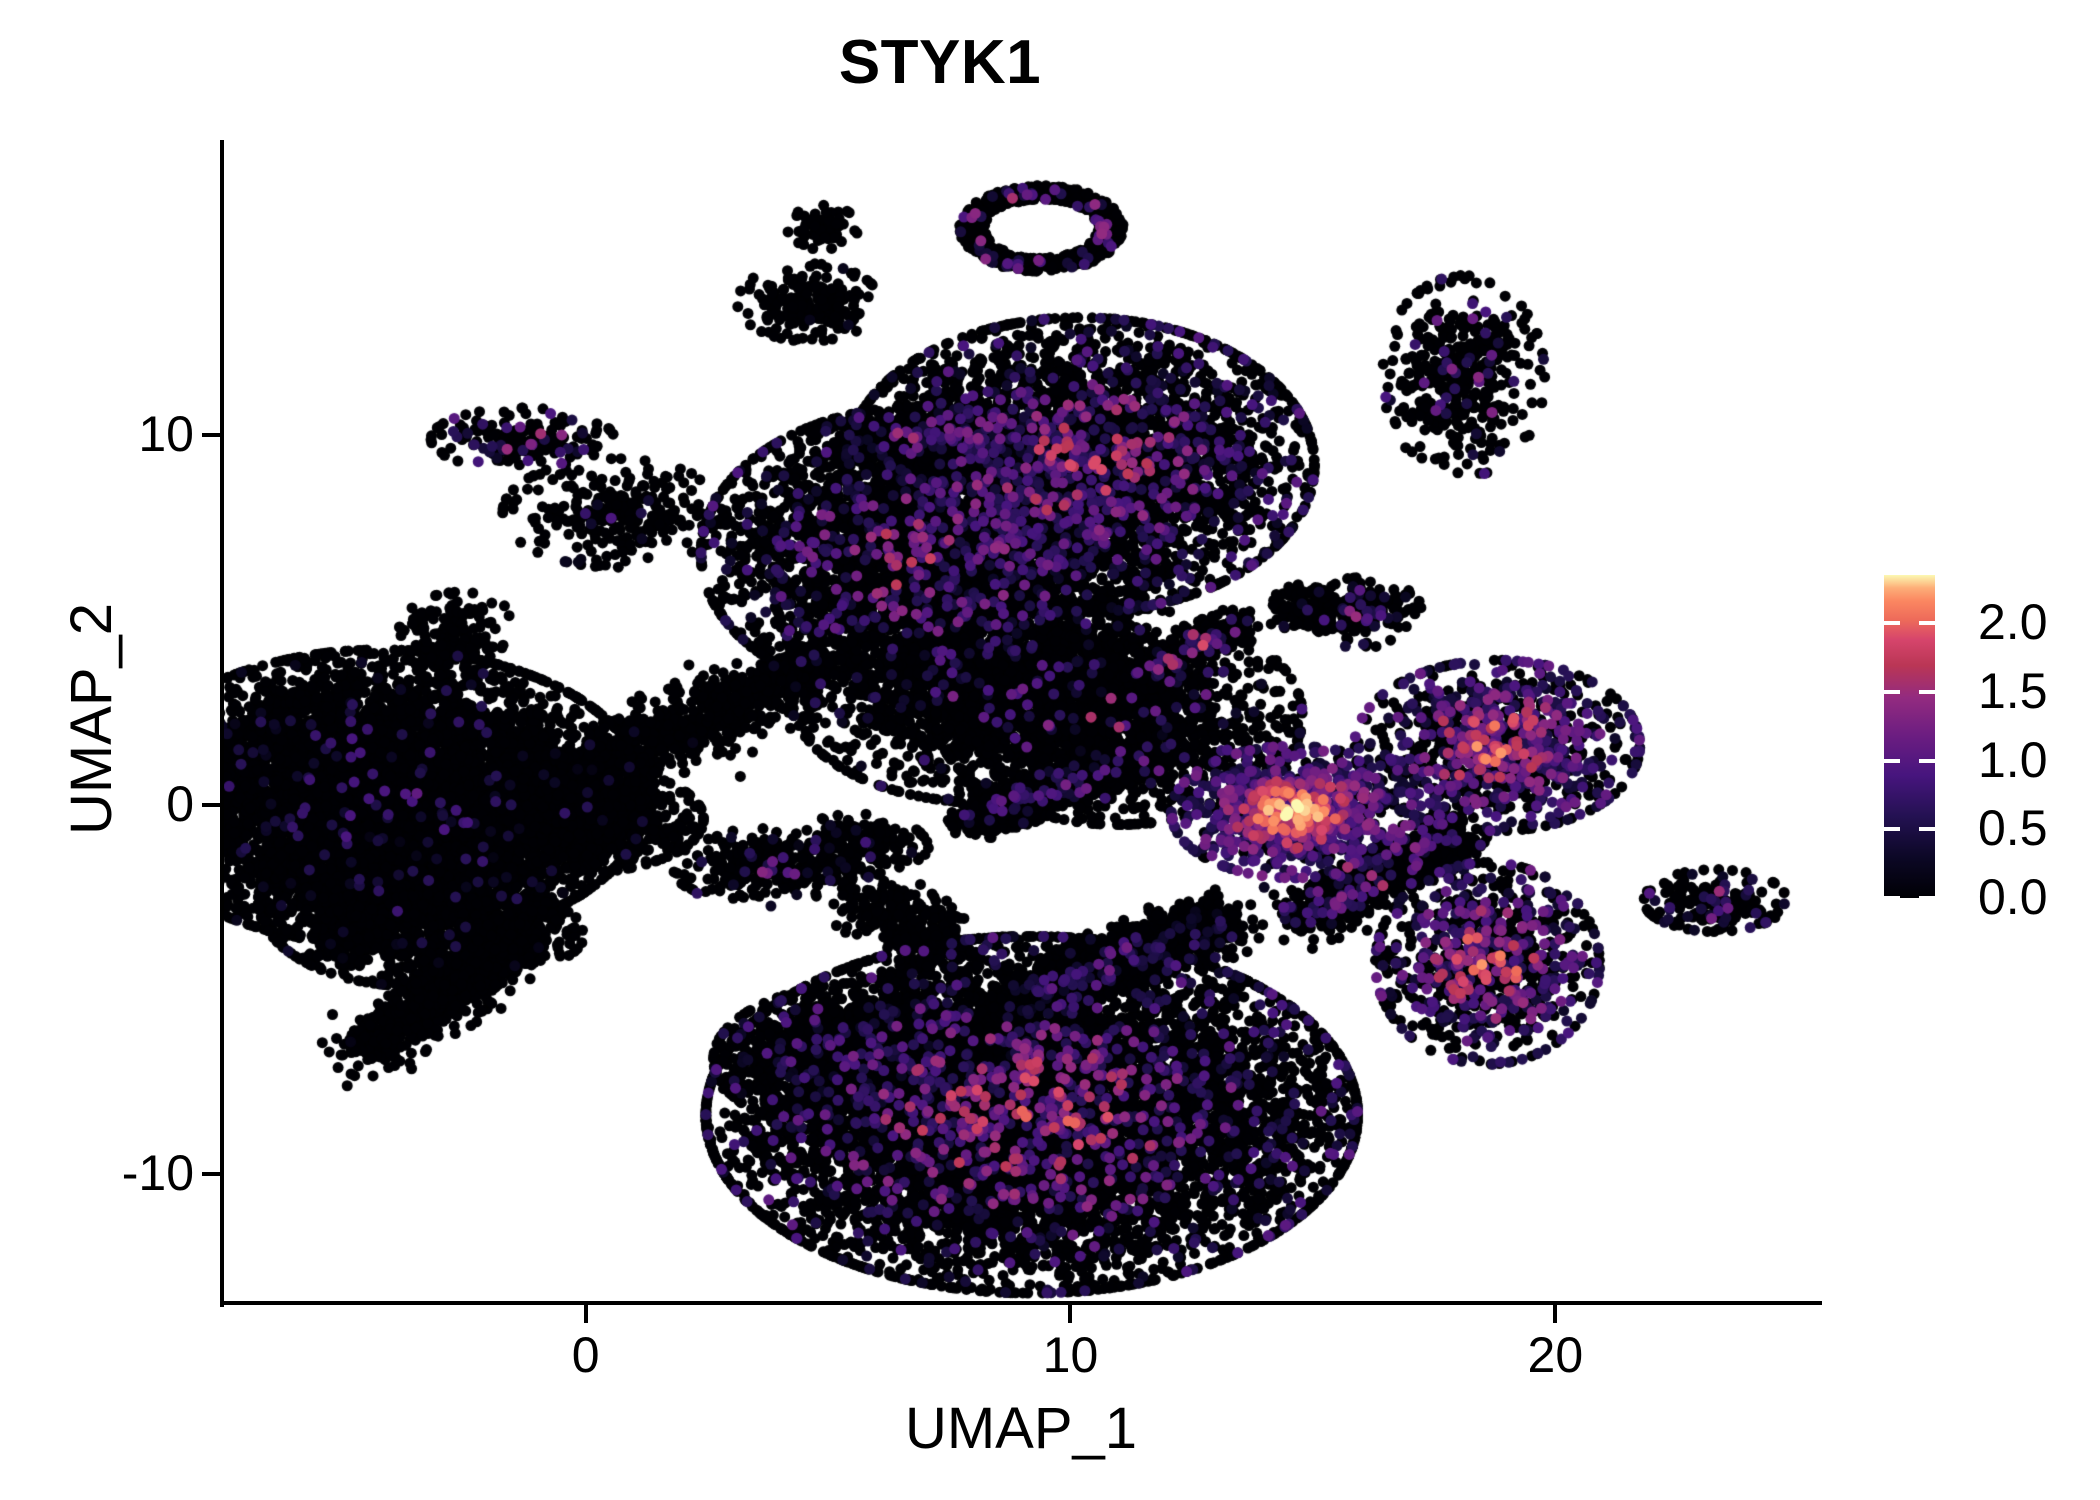 The width and height of the screenshot is (2100, 1500). Describe the element at coordinates (157, 1172) in the screenshot. I see `y-tick-label: -10` at that location.